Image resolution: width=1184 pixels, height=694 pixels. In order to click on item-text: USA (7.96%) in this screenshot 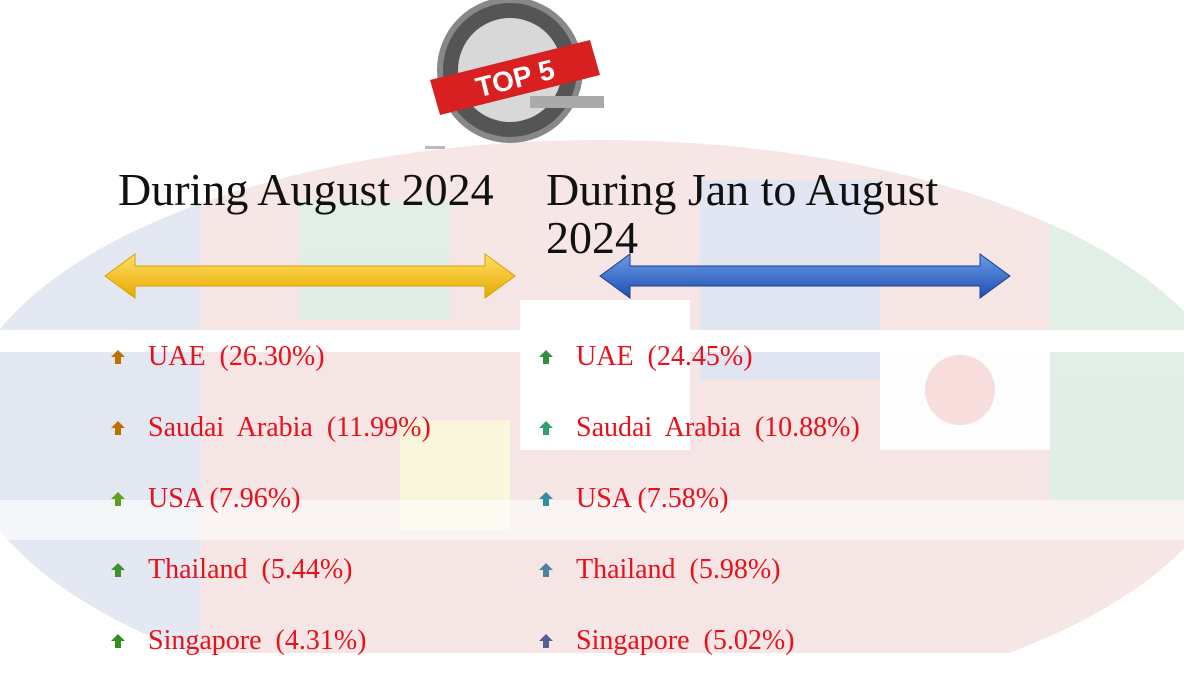, I will do `click(224, 498)`.